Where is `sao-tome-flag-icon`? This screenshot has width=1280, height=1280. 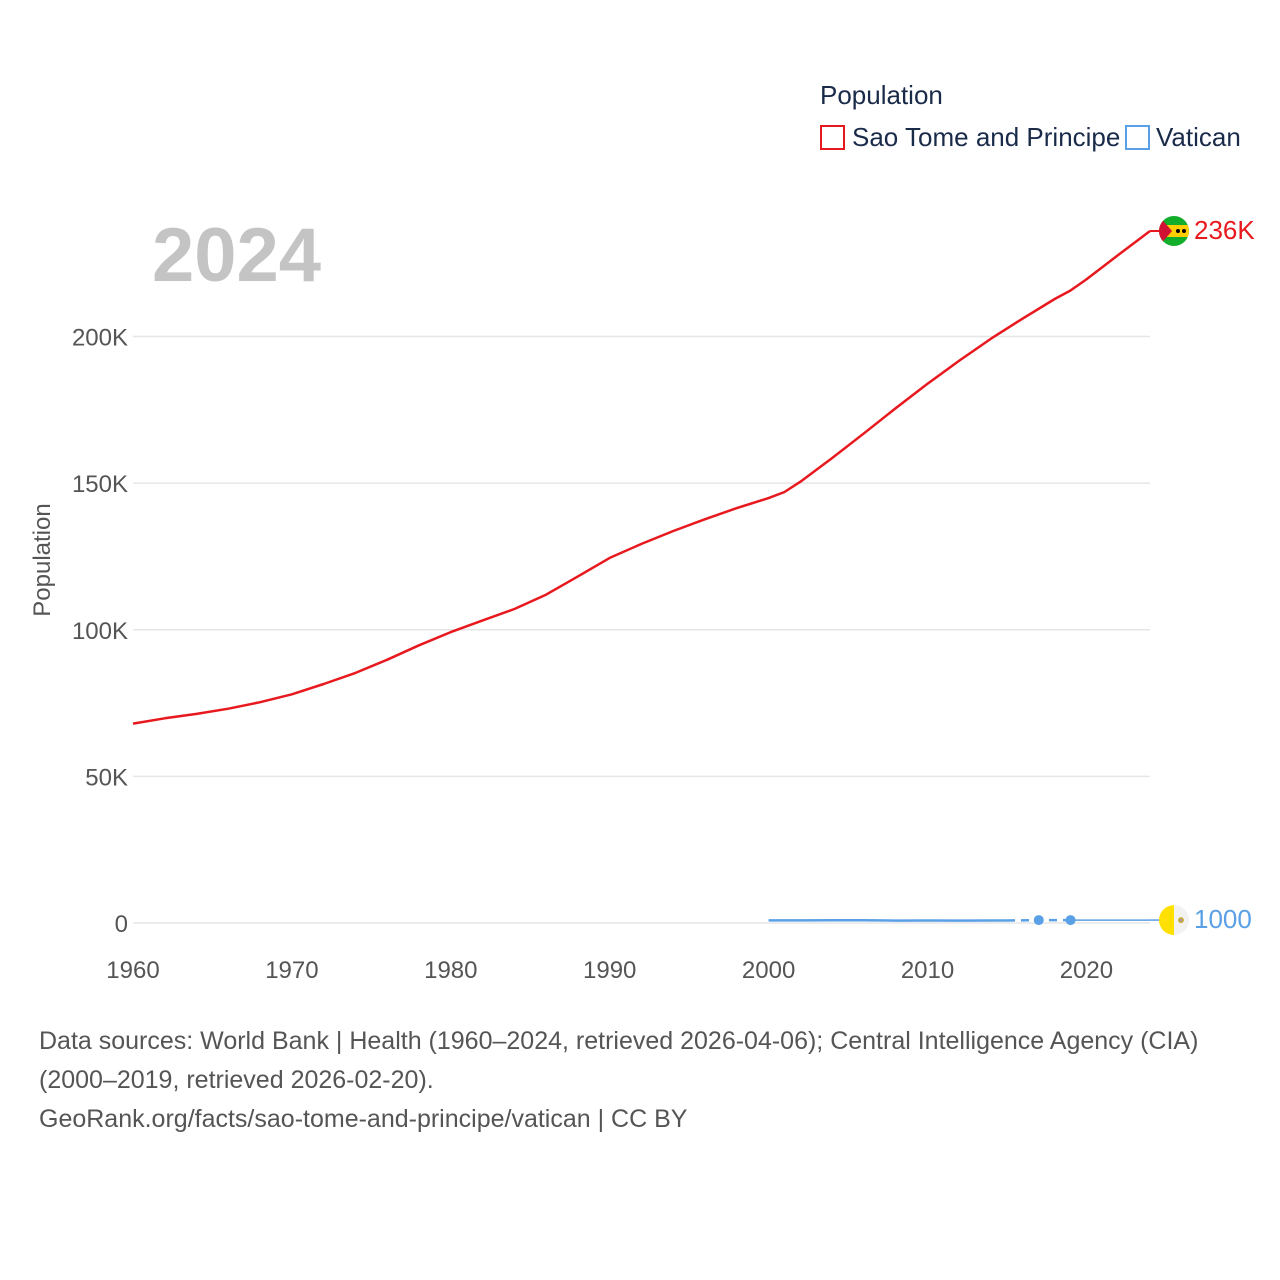
sao-tome-flag-icon is located at coordinates (1174, 231).